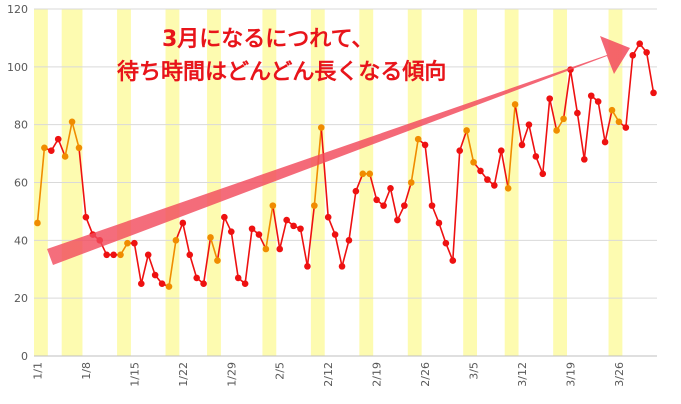  Describe the element at coordinates (134, 374) in the screenshot. I see `x-tick-1-15: 1/15` at that location.